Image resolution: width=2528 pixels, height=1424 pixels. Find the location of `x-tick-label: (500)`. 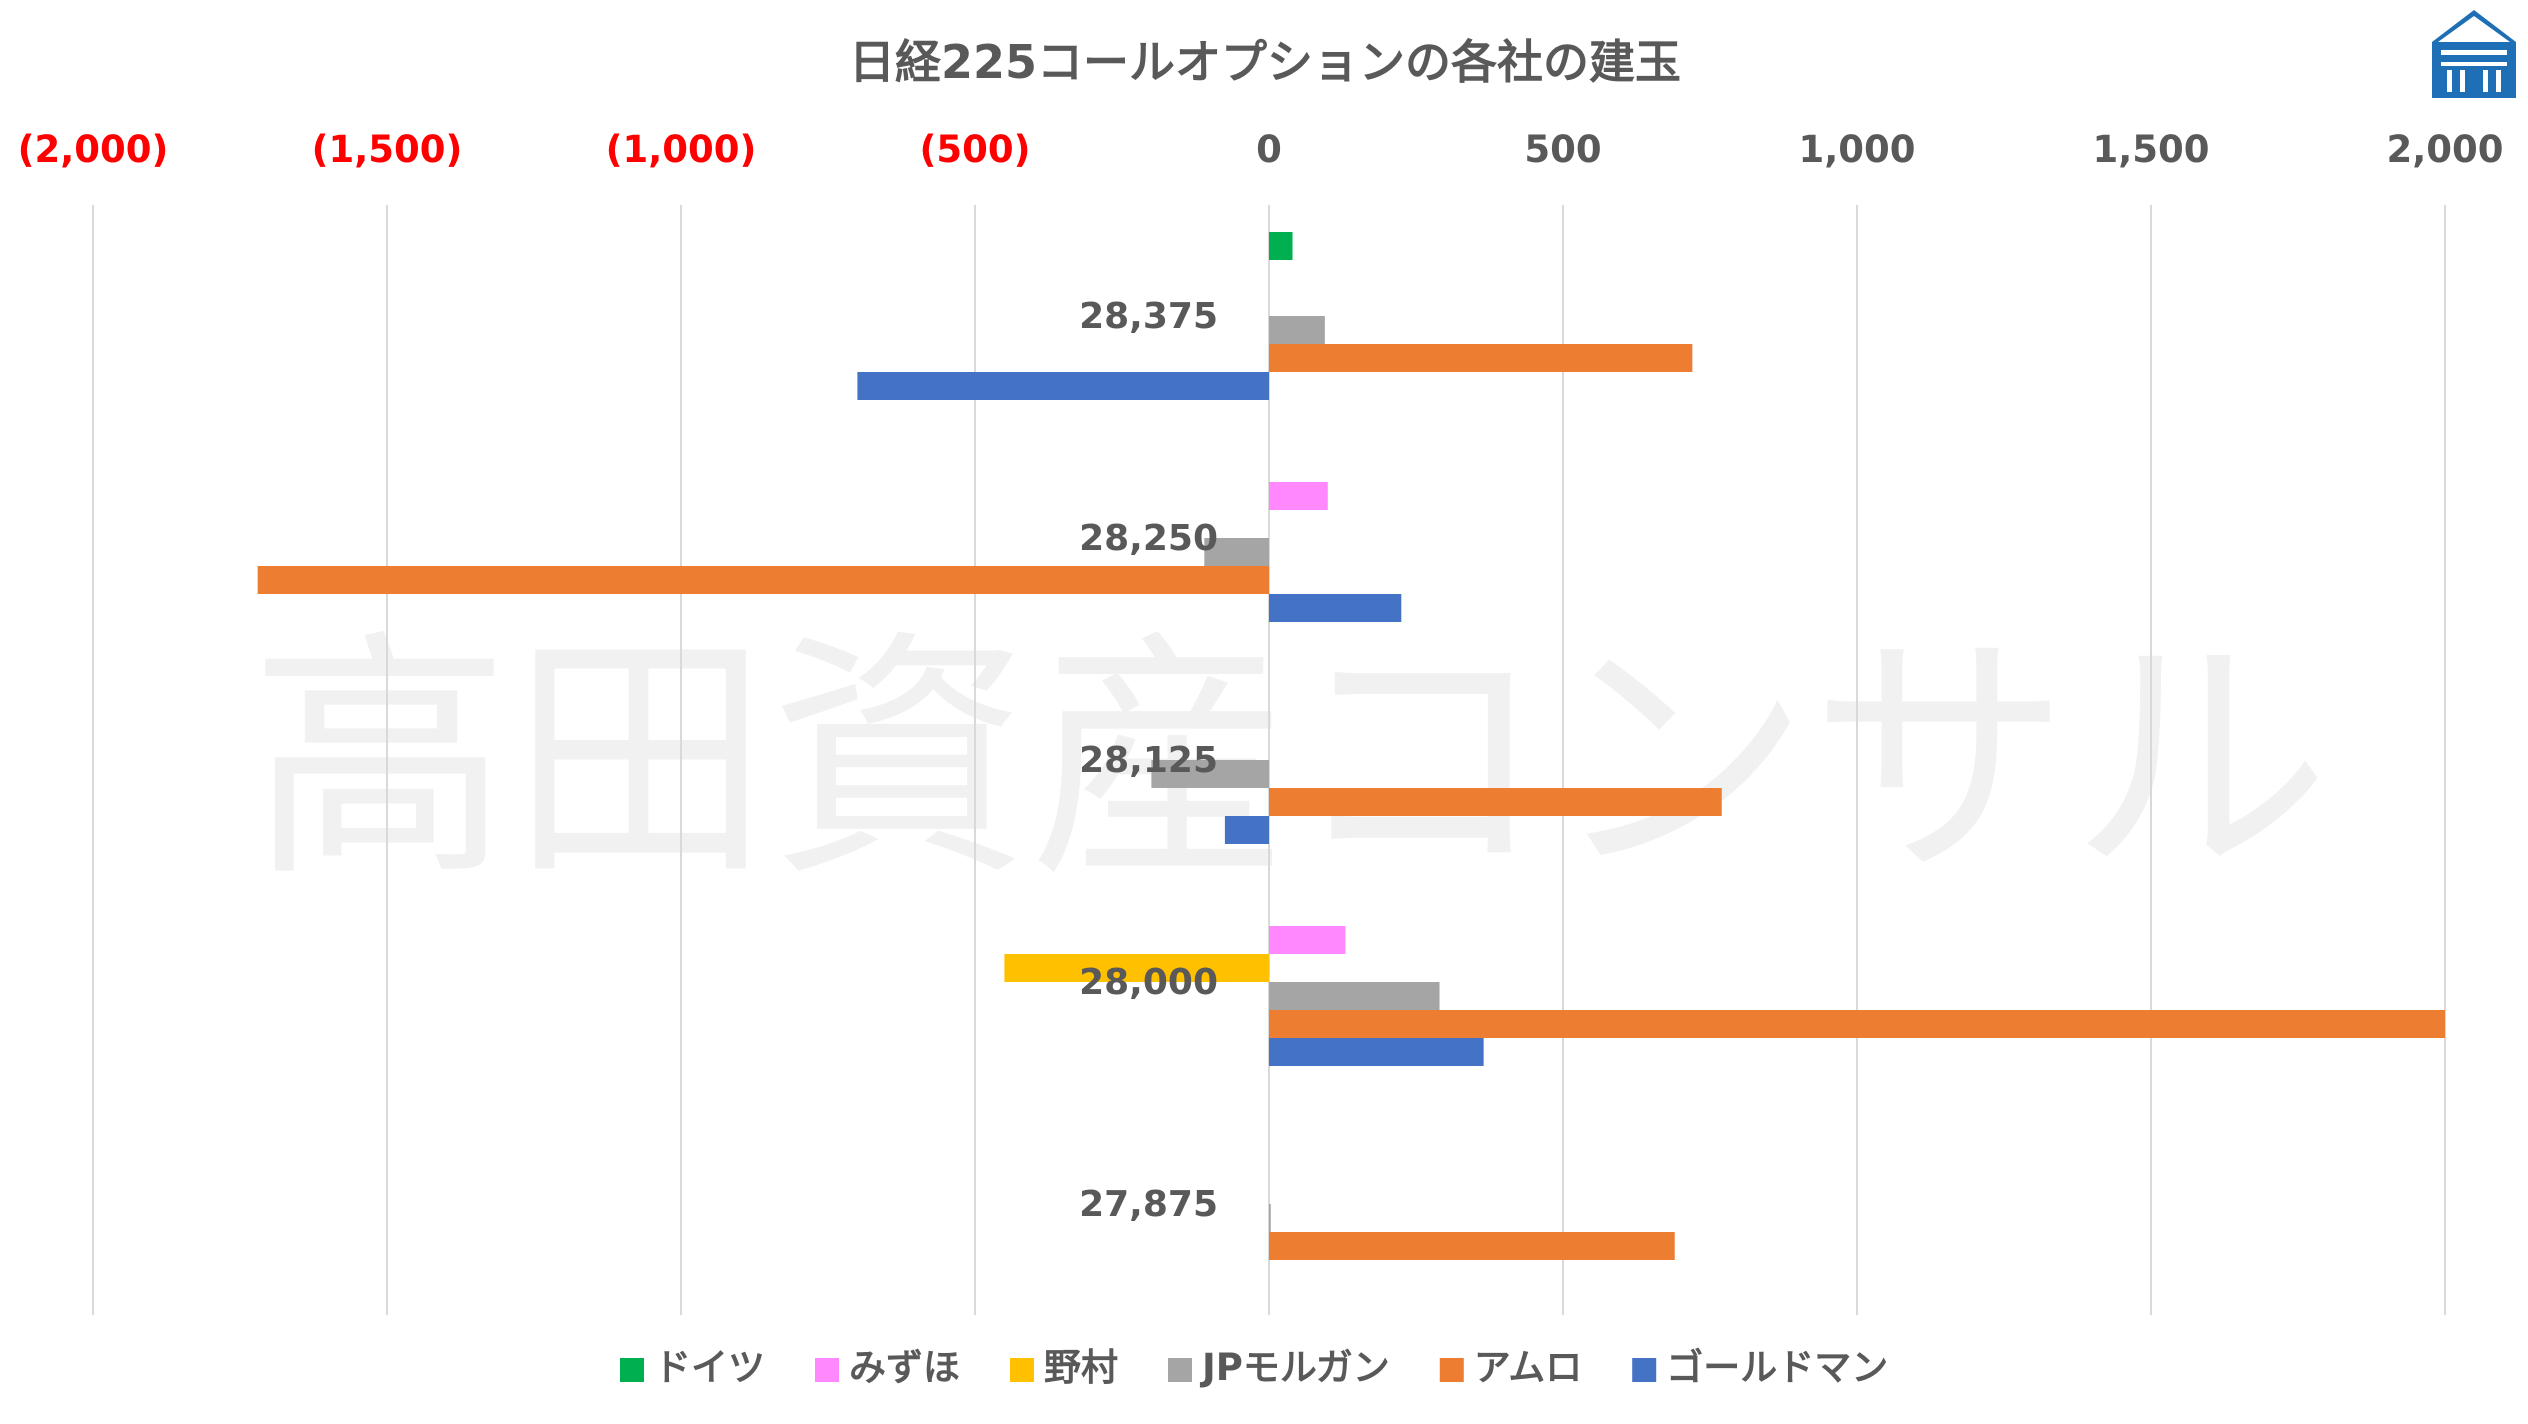

x-tick-label: (500) is located at coordinates (974, 149).